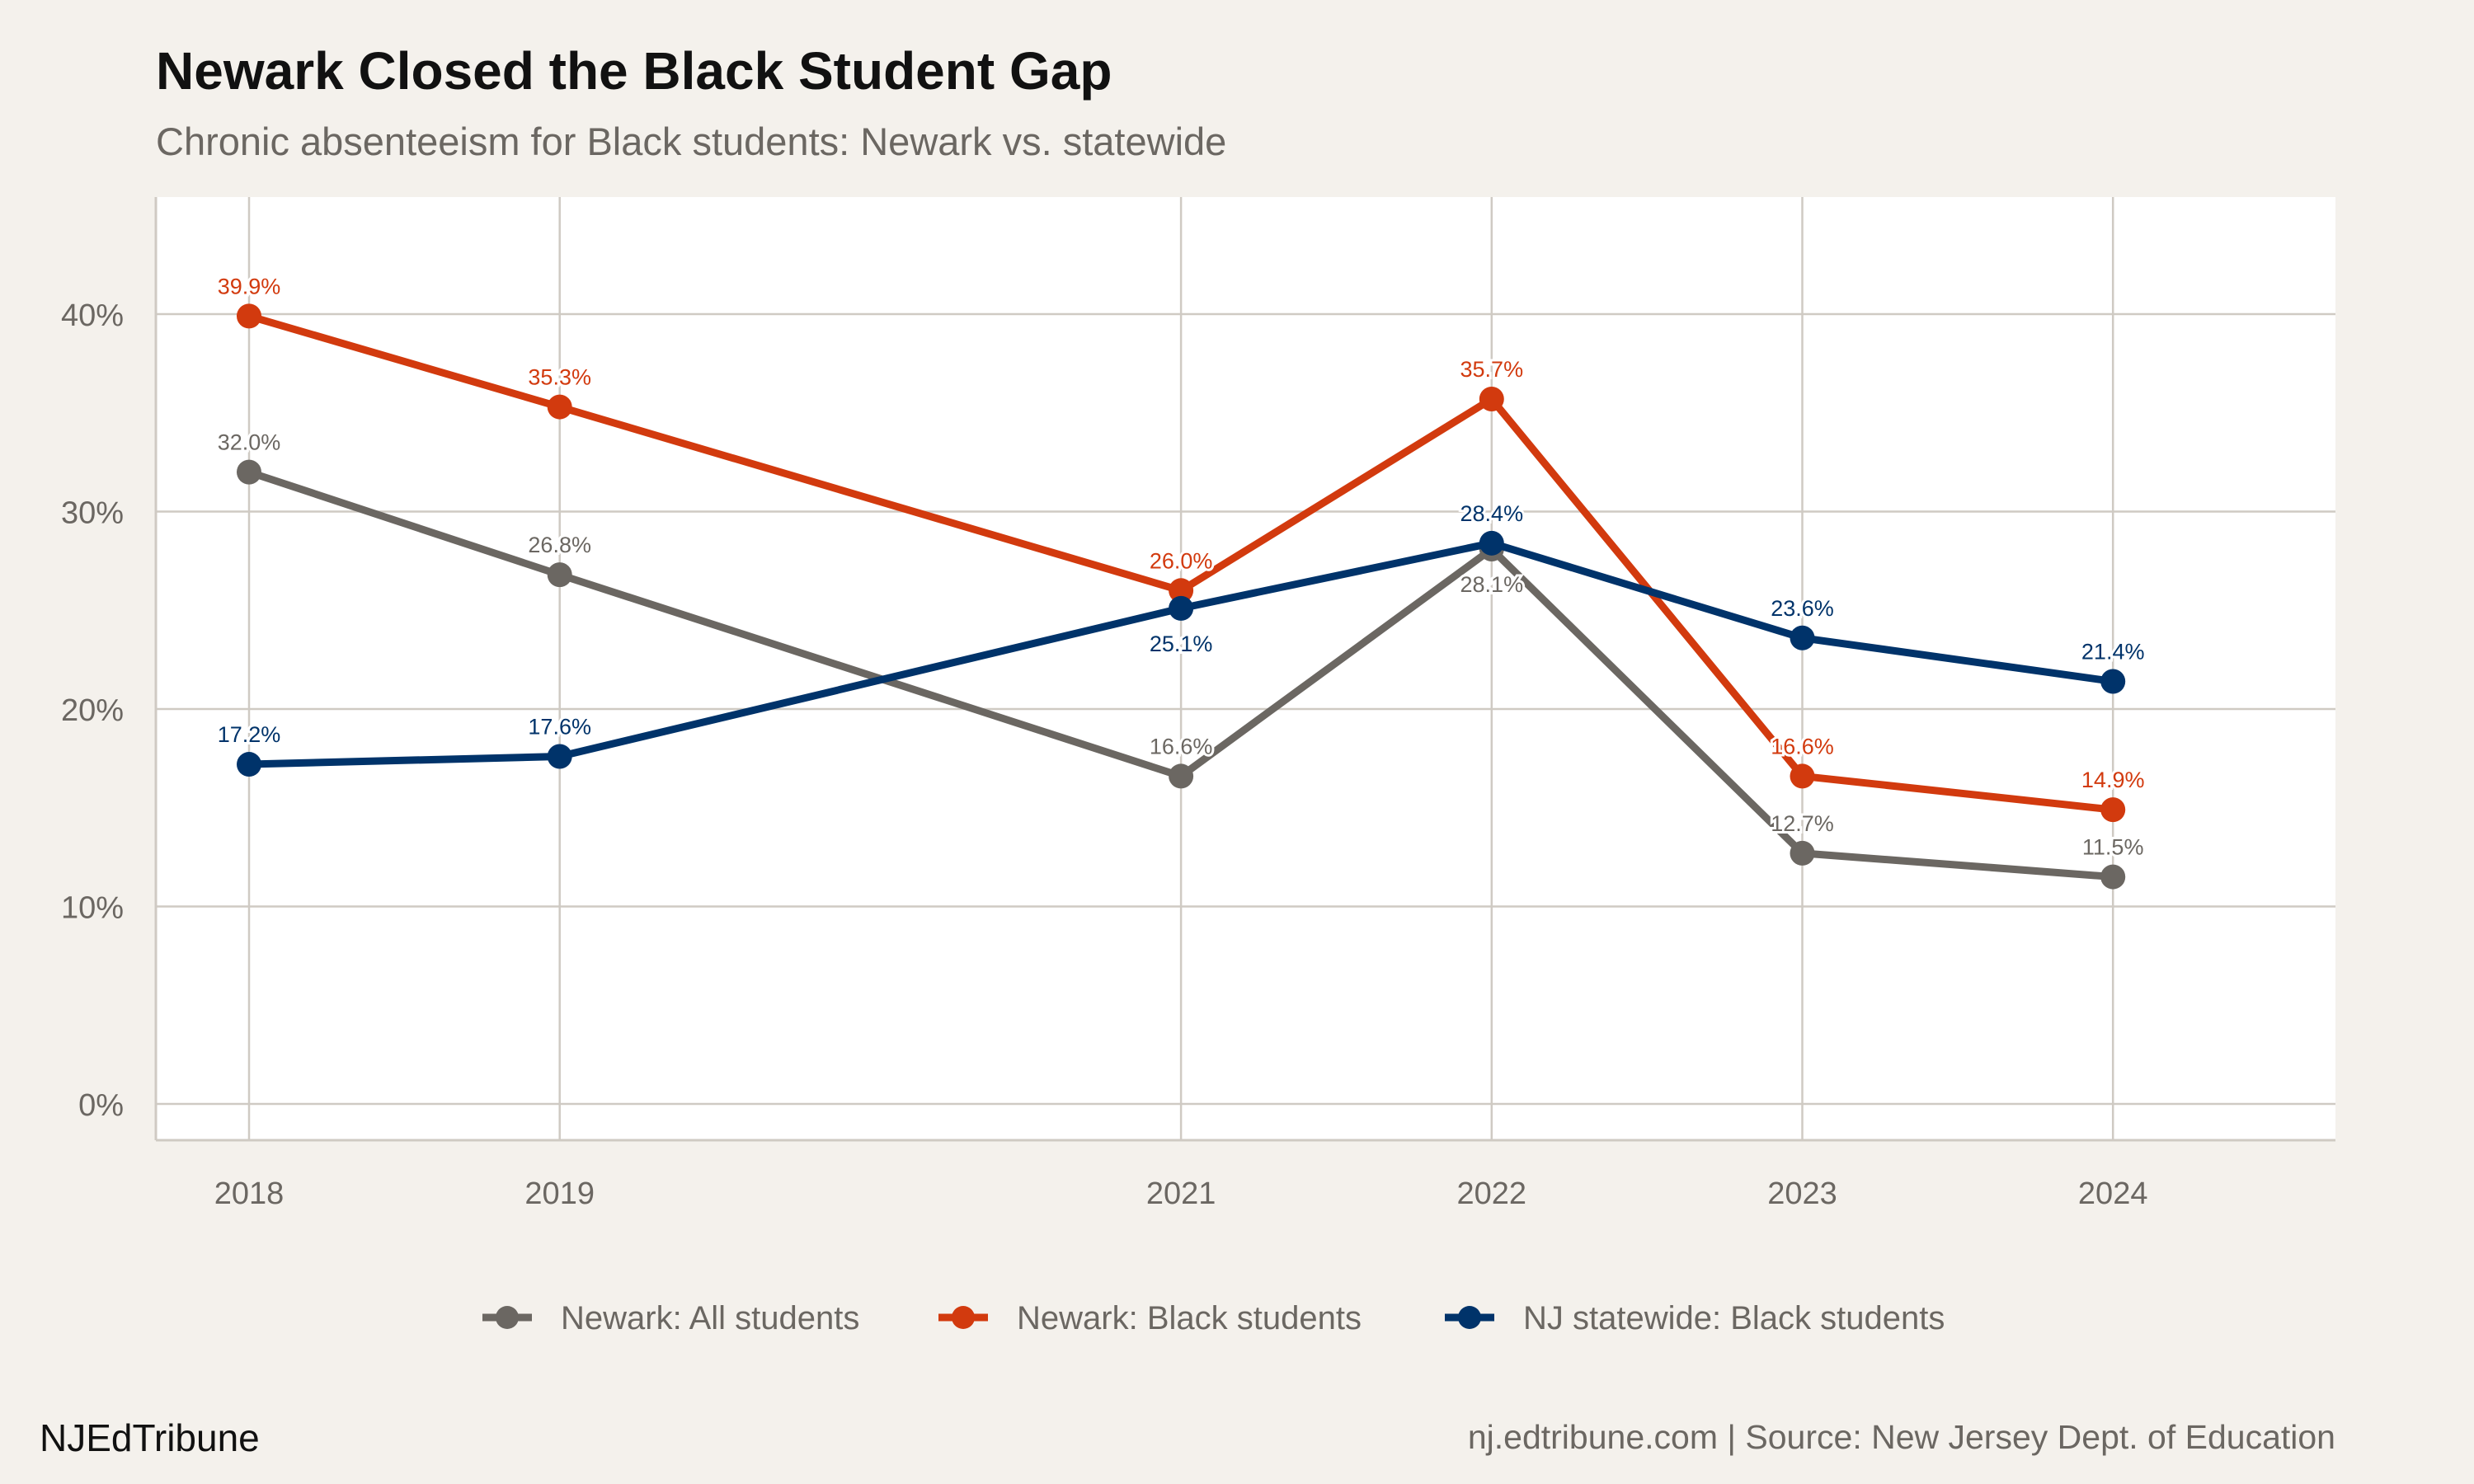  What do you see at coordinates (249, 286) in the screenshot?
I see `data-label: 39.9%` at bounding box center [249, 286].